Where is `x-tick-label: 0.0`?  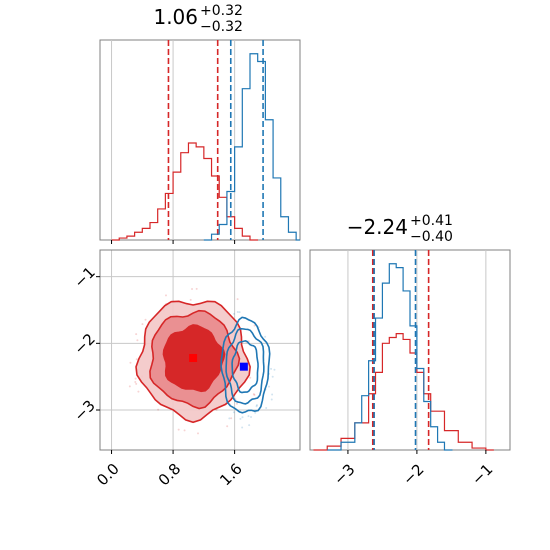 x-tick-label: 0.0 is located at coordinates (108, 475).